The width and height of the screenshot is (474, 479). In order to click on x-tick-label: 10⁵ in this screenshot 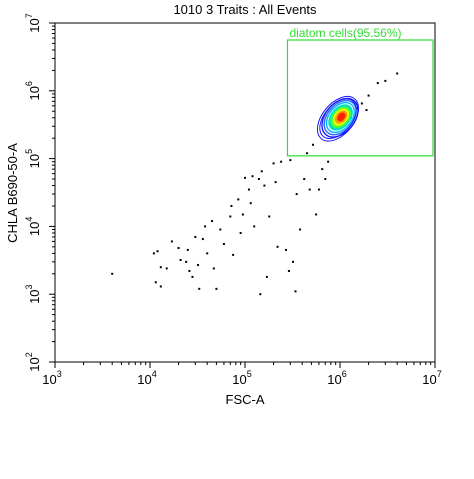, I will do `click(241, 378)`.